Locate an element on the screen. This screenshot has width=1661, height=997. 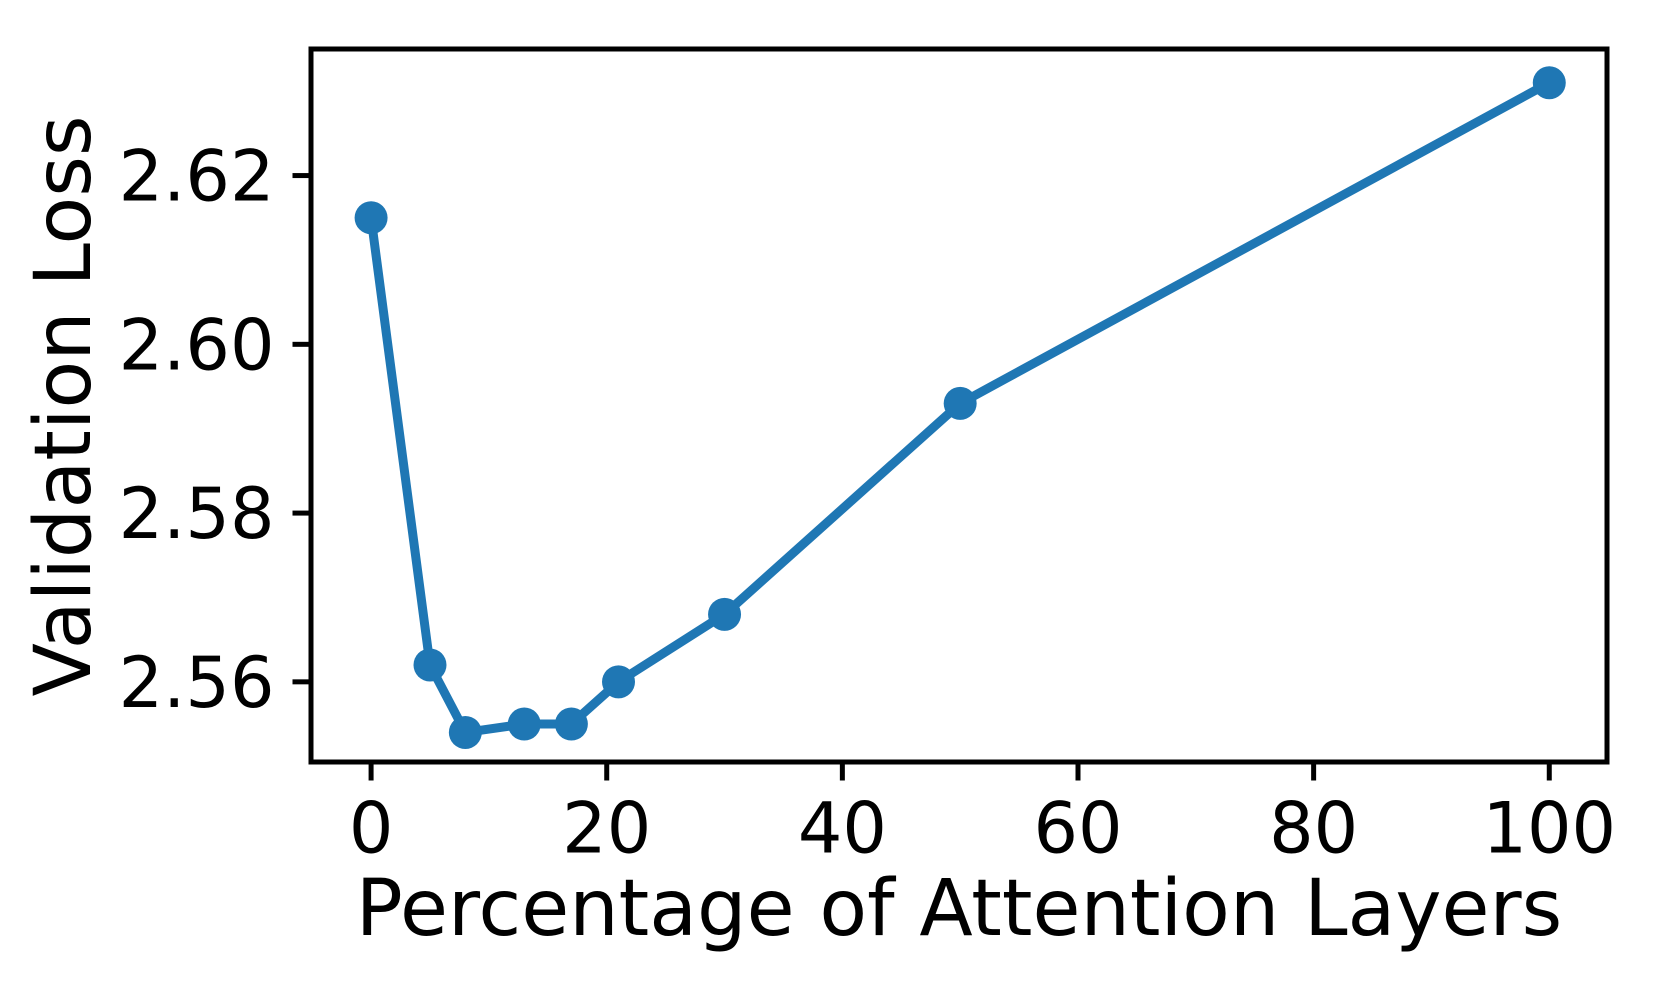
y-axis-label: Validation Loss is located at coordinates (64, 405).